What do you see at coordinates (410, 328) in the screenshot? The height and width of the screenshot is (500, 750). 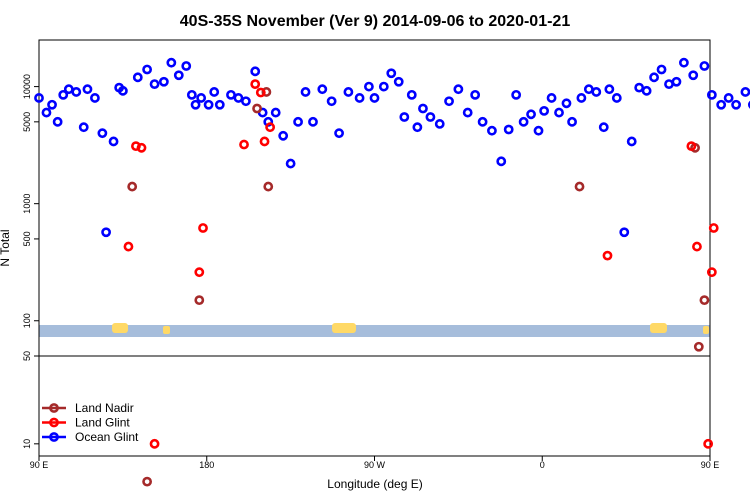 I see `land-blobs` at bounding box center [410, 328].